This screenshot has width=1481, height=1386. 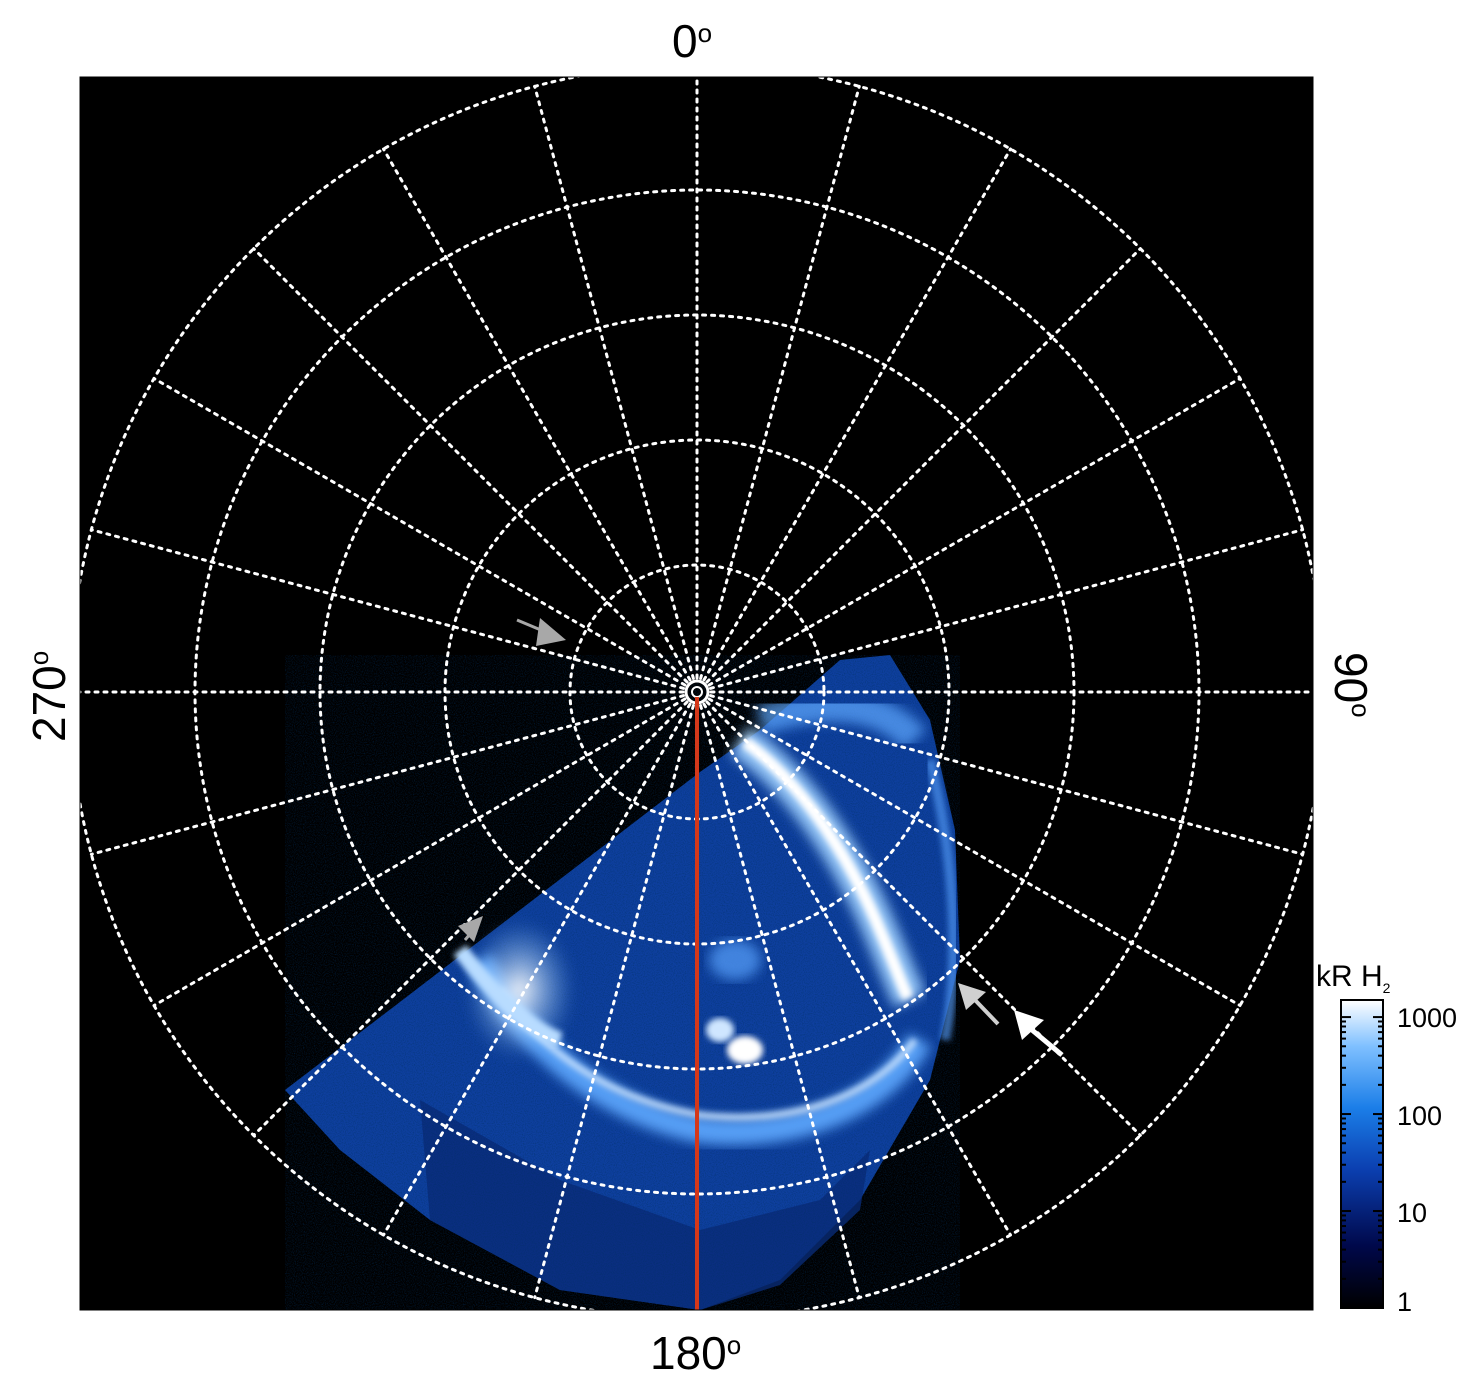 I want to click on colorbar-title: kR H2, so click(x=1353, y=978).